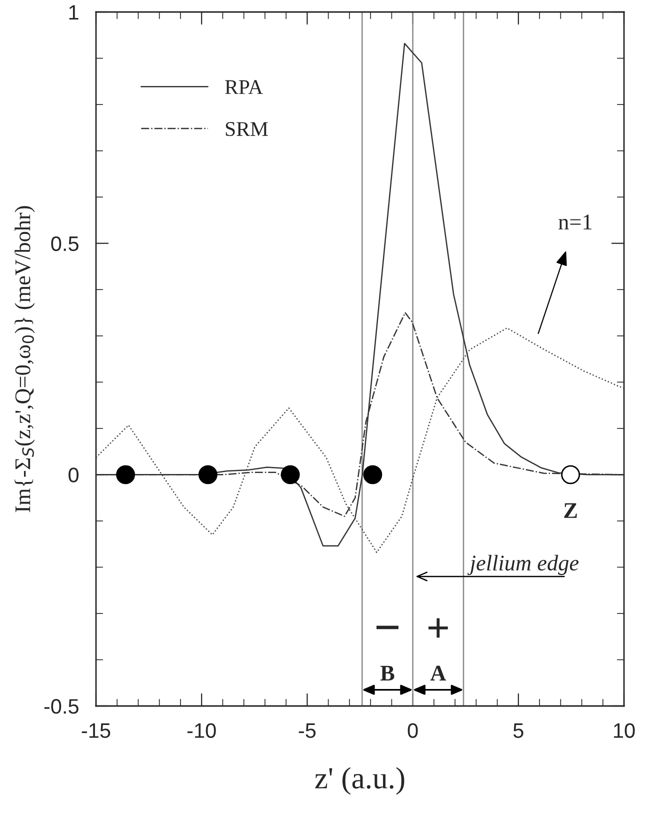  I want to click on x-axis-title: z' (a.u.), so click(359, 781).